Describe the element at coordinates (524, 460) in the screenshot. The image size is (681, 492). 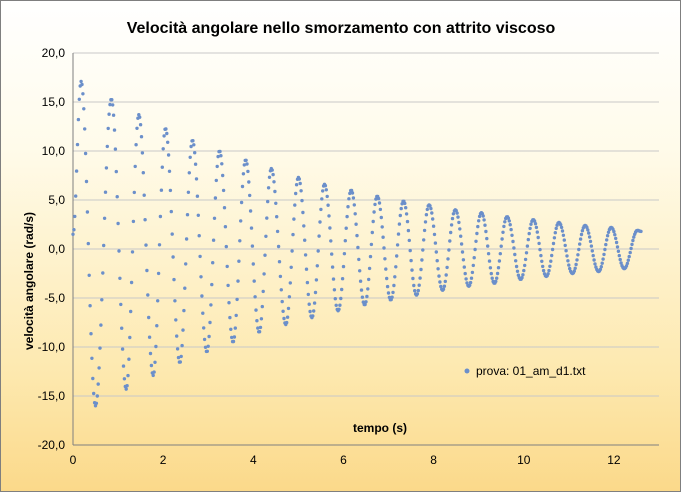
I see `x-tick-label: 10` at that location.